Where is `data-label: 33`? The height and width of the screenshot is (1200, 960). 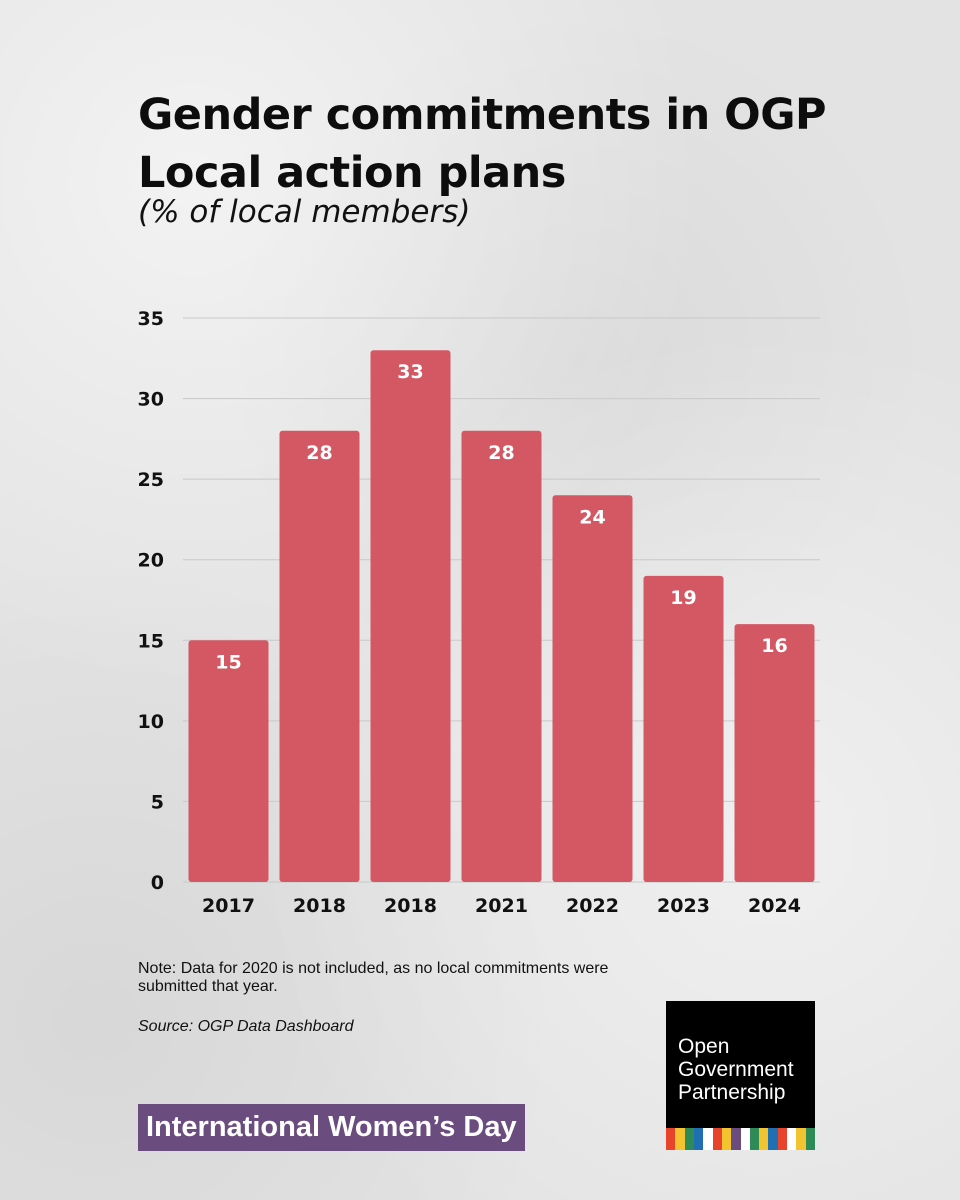 data-label: 33 is located at coordinates (410, 372).